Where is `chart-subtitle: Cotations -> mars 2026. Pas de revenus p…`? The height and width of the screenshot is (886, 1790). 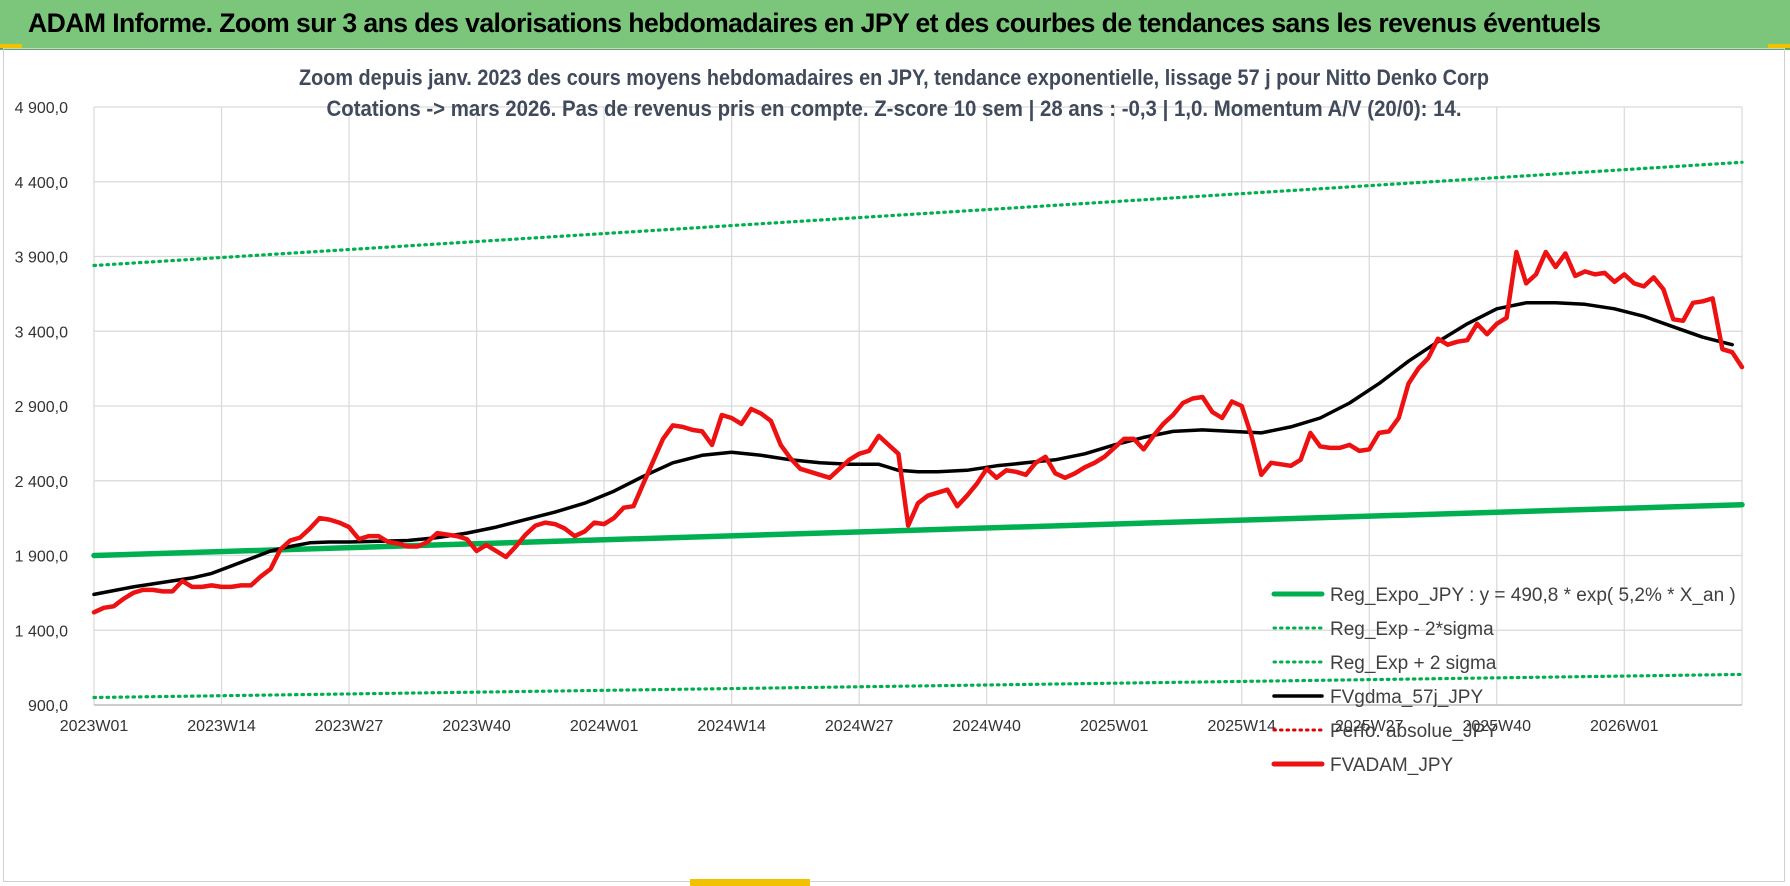 chart-subtitle: Cotations -> mars 2026. Pas de revenus p… is located at coordinates (894, 108).